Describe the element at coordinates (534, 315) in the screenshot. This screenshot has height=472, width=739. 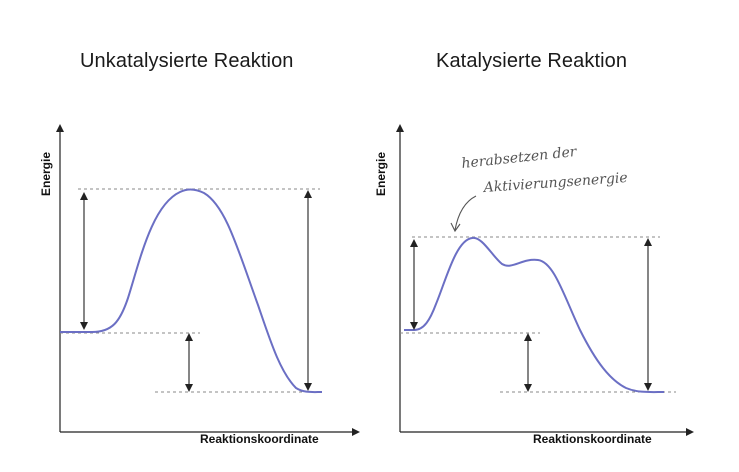
I see `right-energy-curve` at that location.